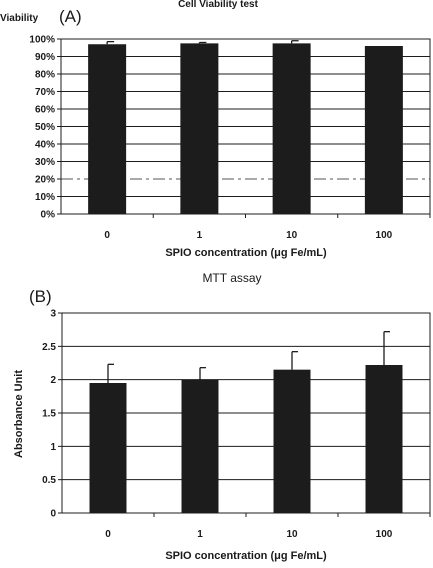 This screenshot has width=433, height=568. What do you see at coordinates (384, 235) in the screenshot?
I see `chart-a-category-label: 100` at bounding box center [384, 235].